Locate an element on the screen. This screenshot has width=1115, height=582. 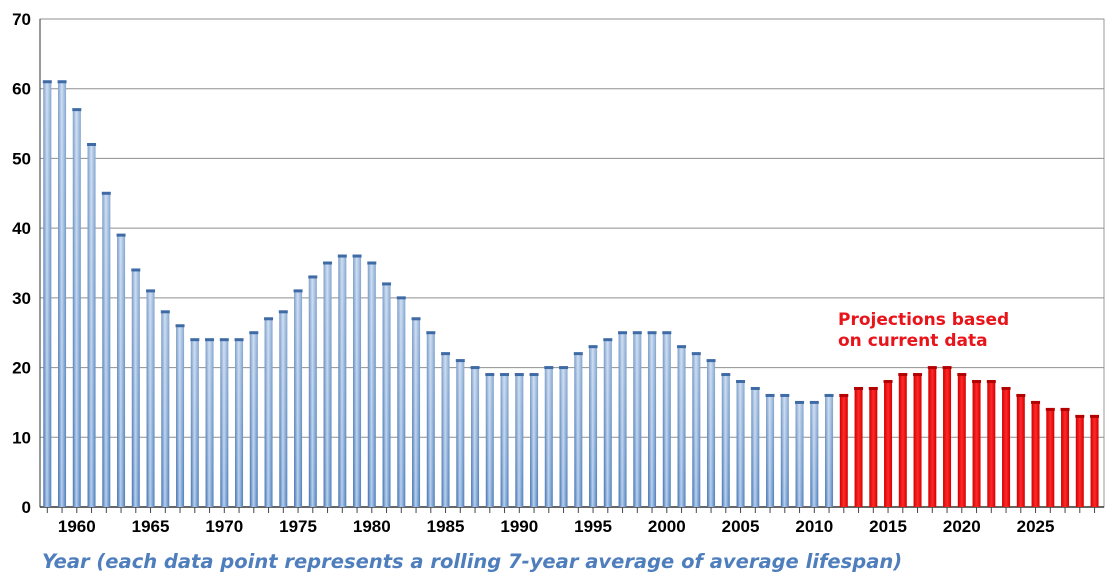
bar-body-2020 is located at coordinates (961, 440).